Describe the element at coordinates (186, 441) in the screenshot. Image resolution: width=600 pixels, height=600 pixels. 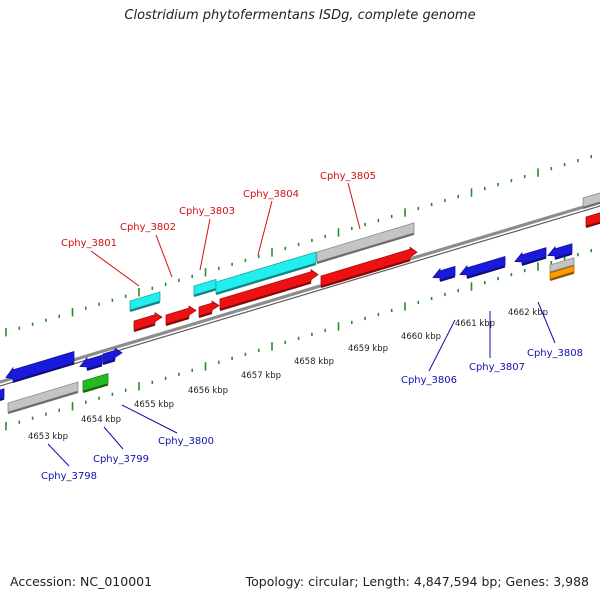
I see `gene-label: Cphy_3800` at that location.